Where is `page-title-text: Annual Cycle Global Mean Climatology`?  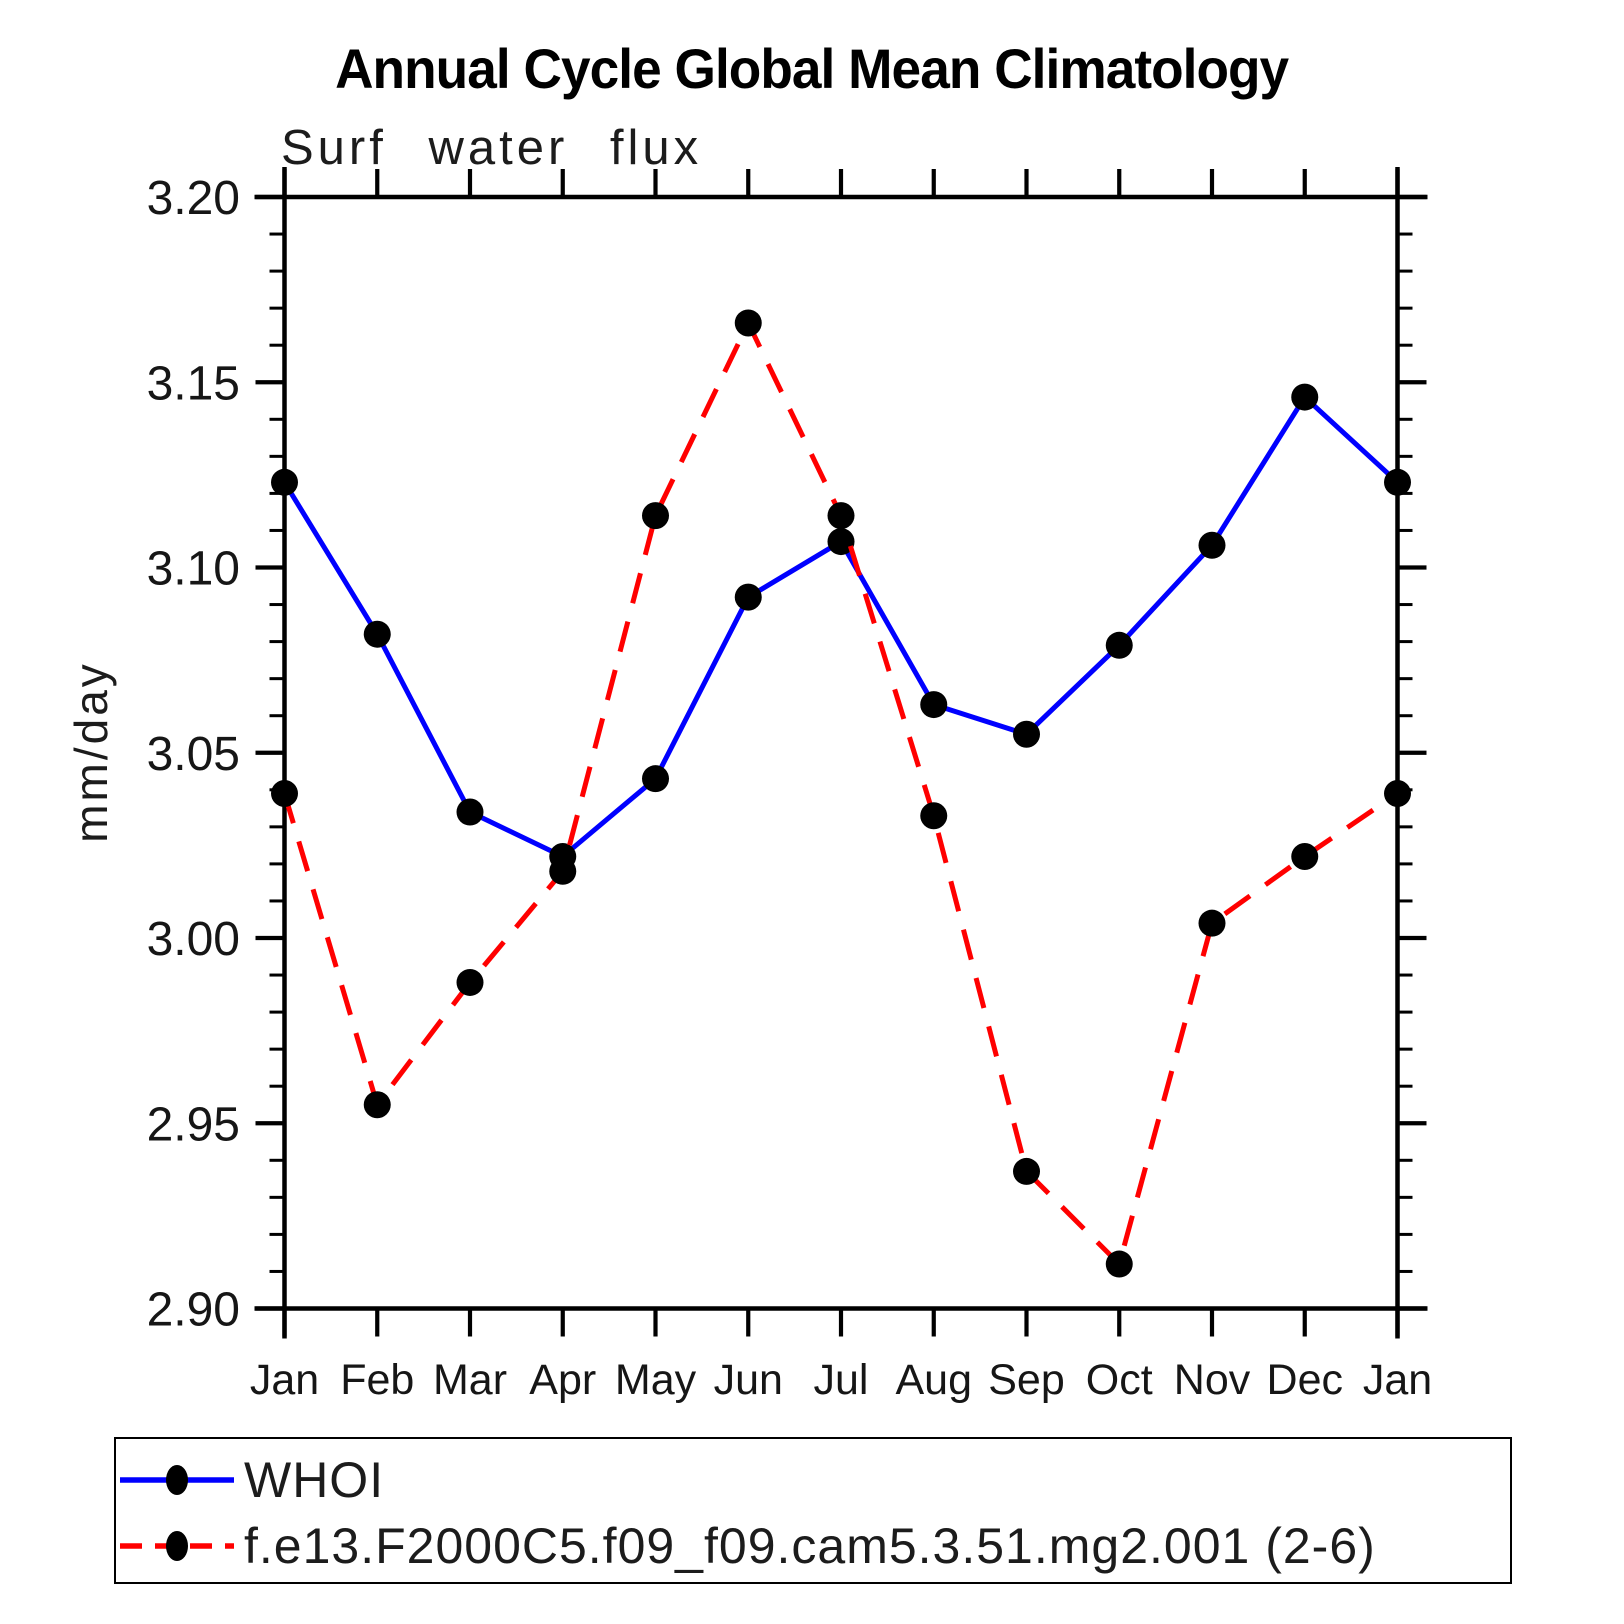 page-title-text: Annual Cycle Global Mean Climatology is located at coordinates (812, 68).